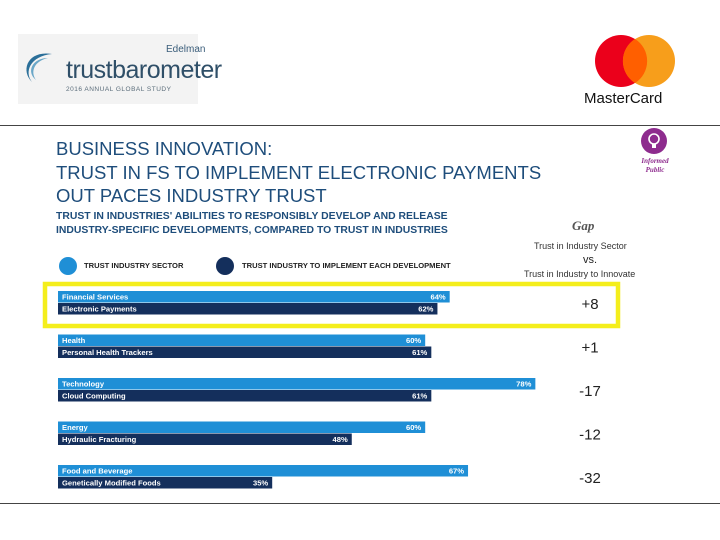 The image size is (720, 540). What do you see at coordinates (655, 165) in the screenshot?
I see `informed-public-label: Informed Public` at bounding box center [655, 165].